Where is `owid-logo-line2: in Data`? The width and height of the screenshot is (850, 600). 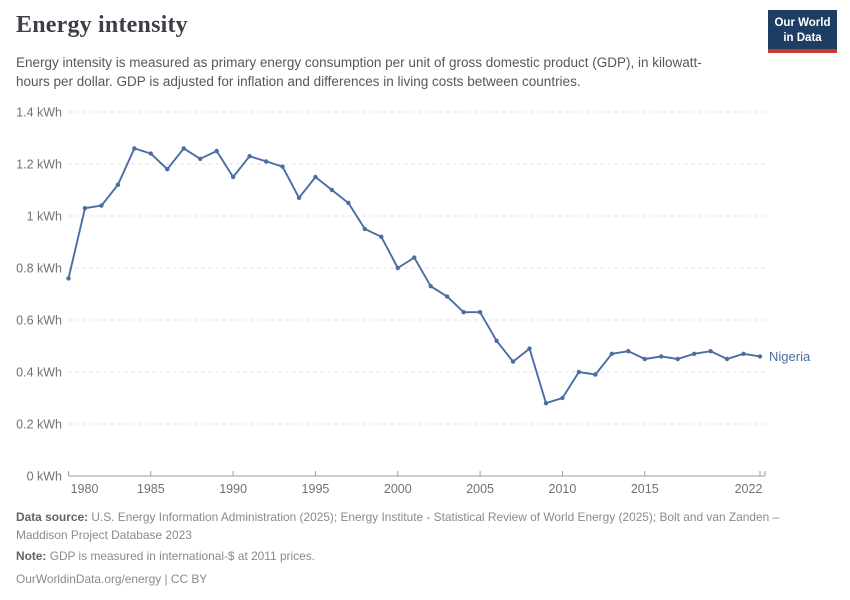
owid-logo-line2: in Data is located at coordinates (802, 37).